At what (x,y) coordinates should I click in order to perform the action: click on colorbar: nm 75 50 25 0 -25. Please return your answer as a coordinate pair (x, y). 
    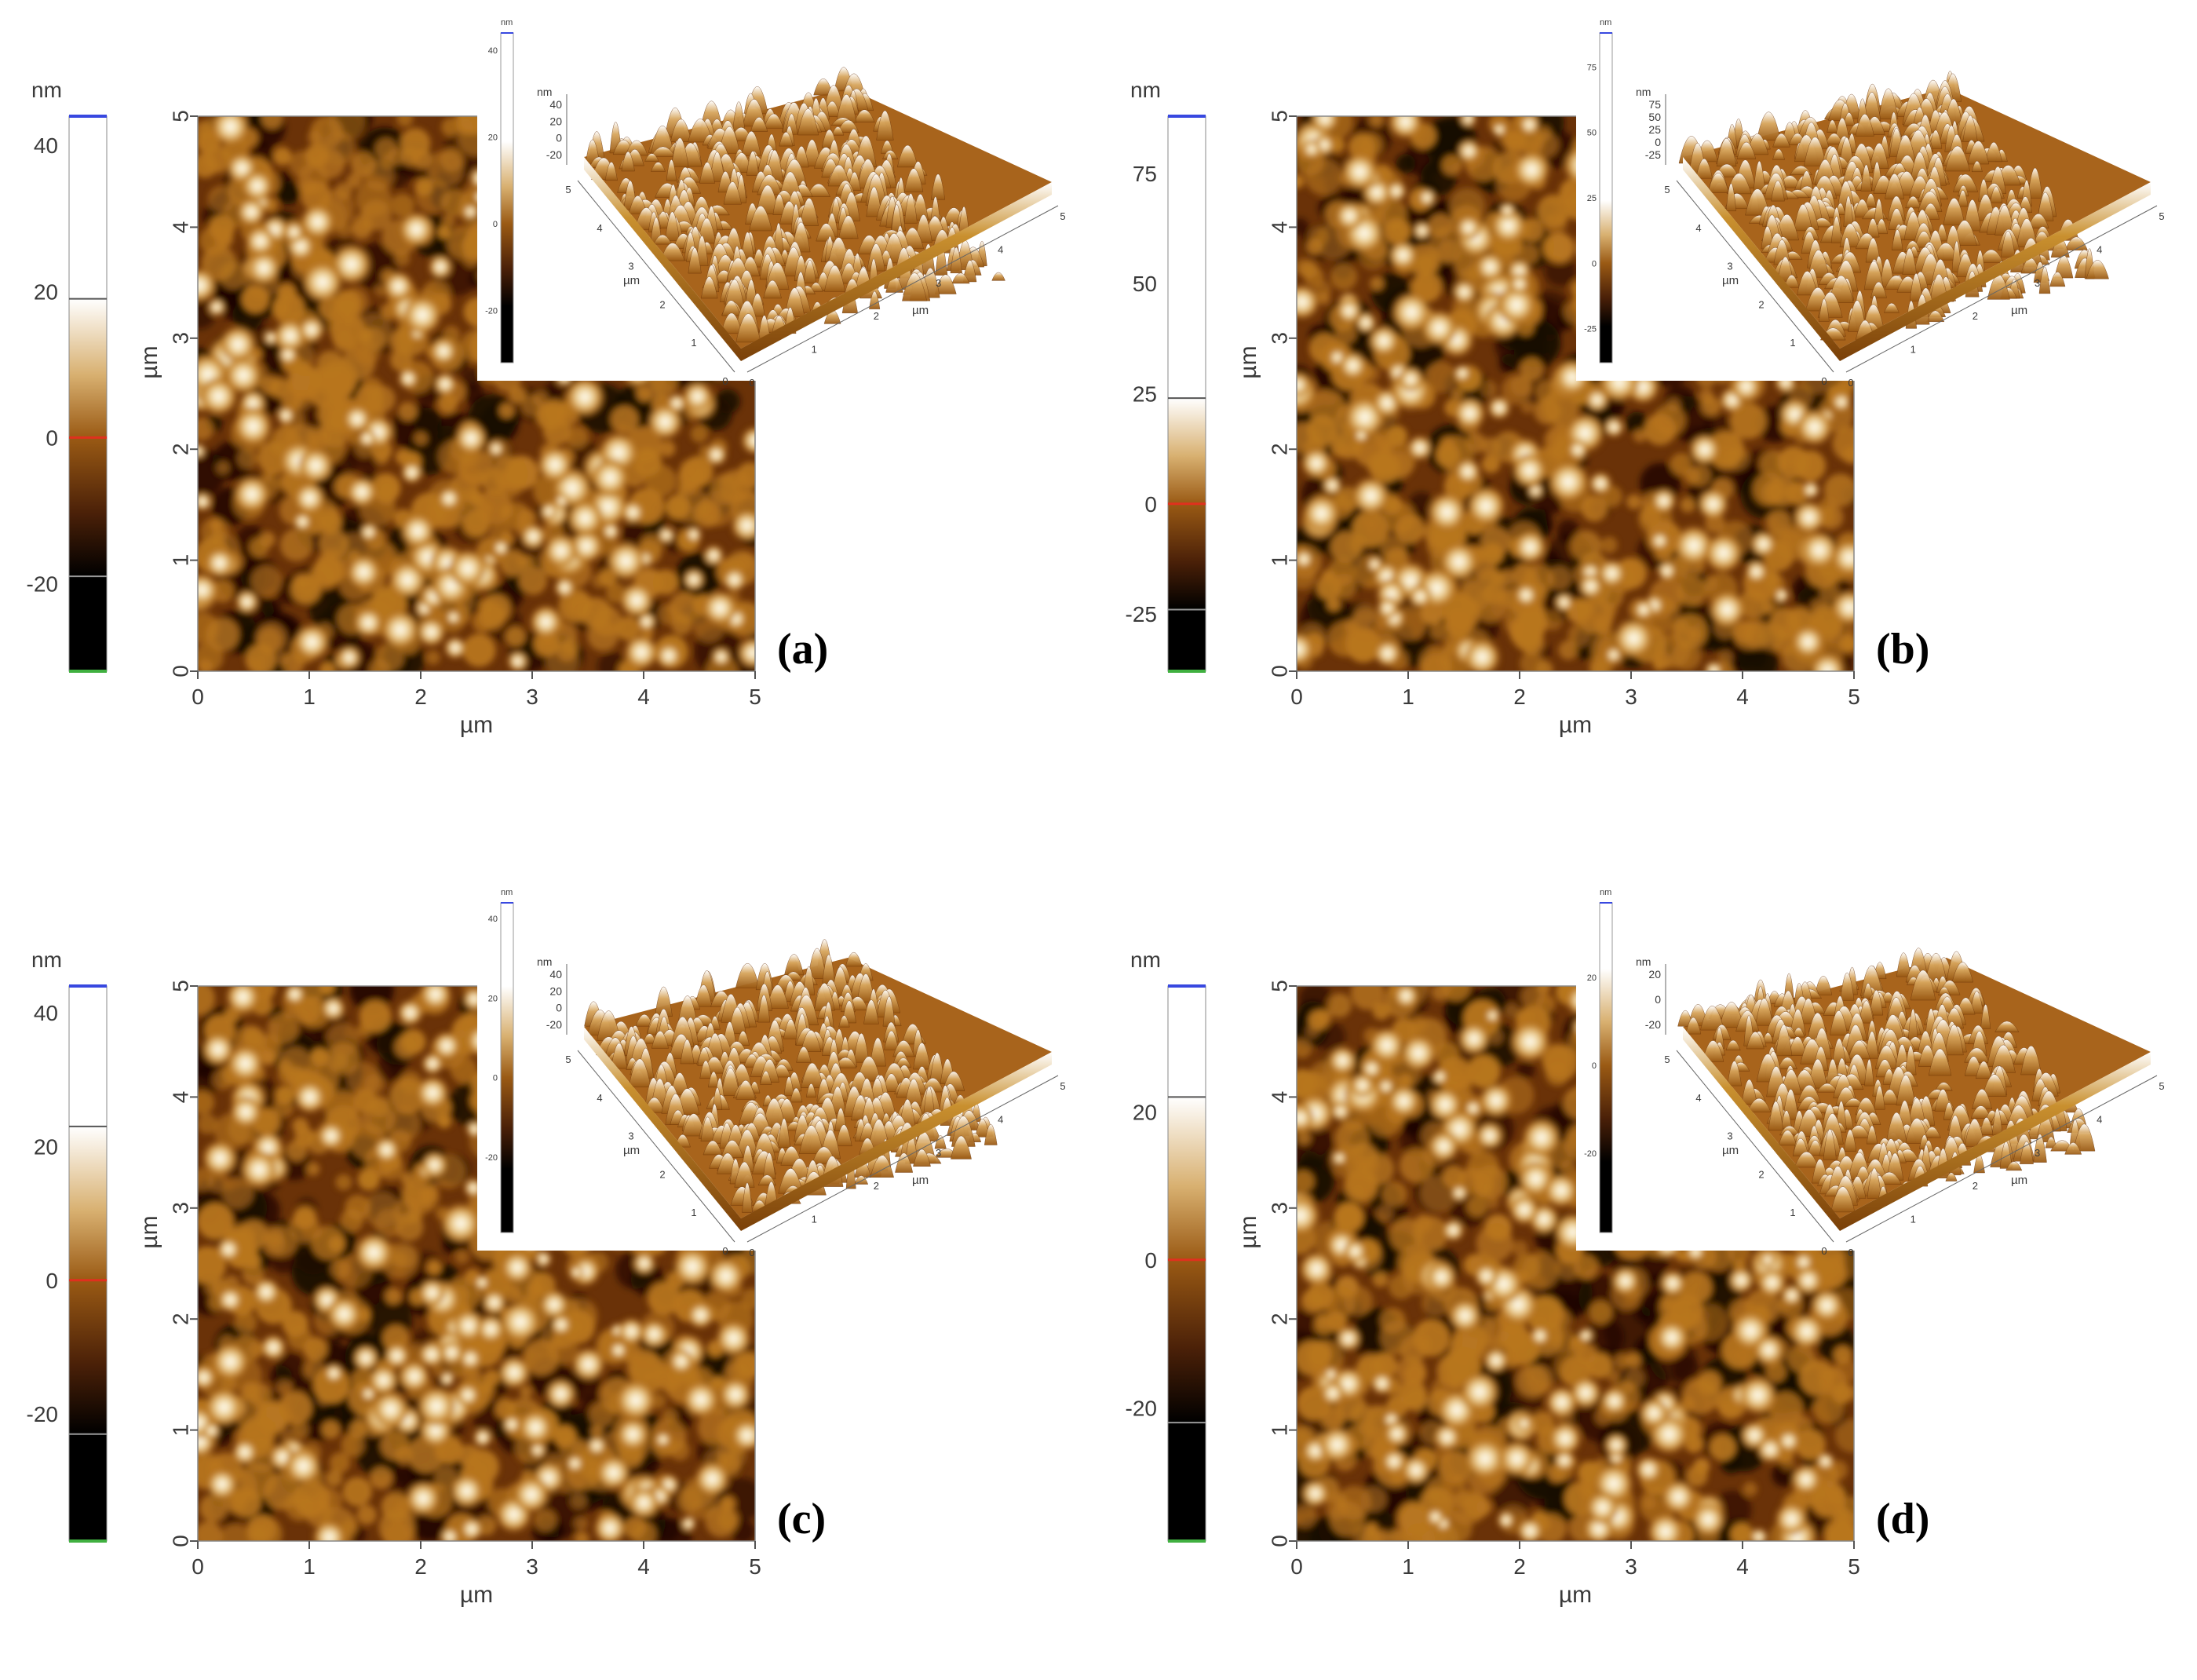
    Looking at the image, I should click on (1166, 375).